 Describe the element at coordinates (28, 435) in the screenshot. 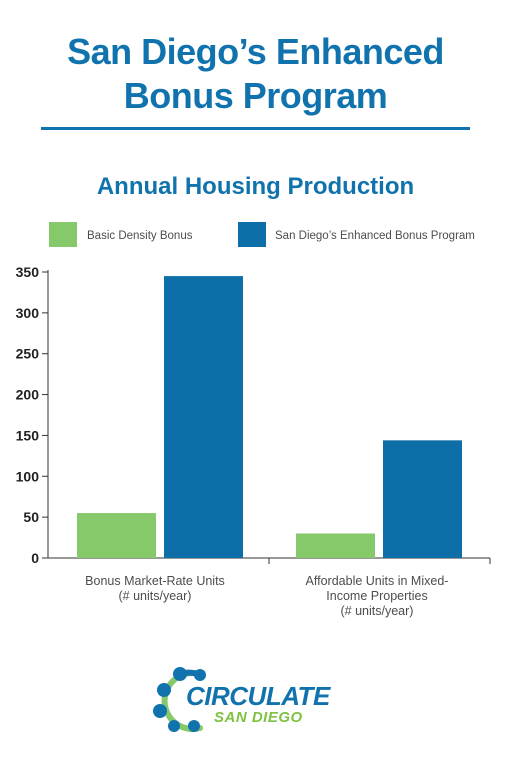

I see `y-tick-label: 150` at that location.